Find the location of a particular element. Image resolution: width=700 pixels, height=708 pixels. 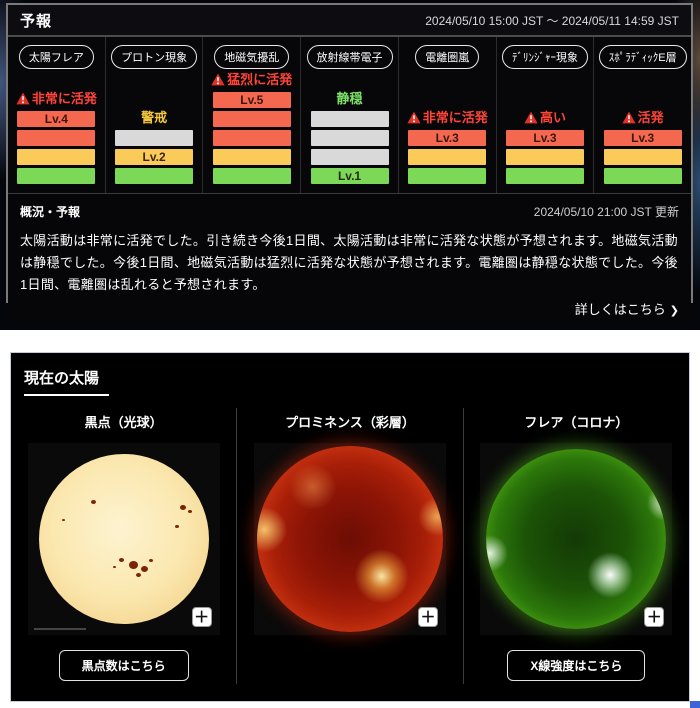

details-link: 詳しくはこちら ❯ is located at coordinates (349, 308).